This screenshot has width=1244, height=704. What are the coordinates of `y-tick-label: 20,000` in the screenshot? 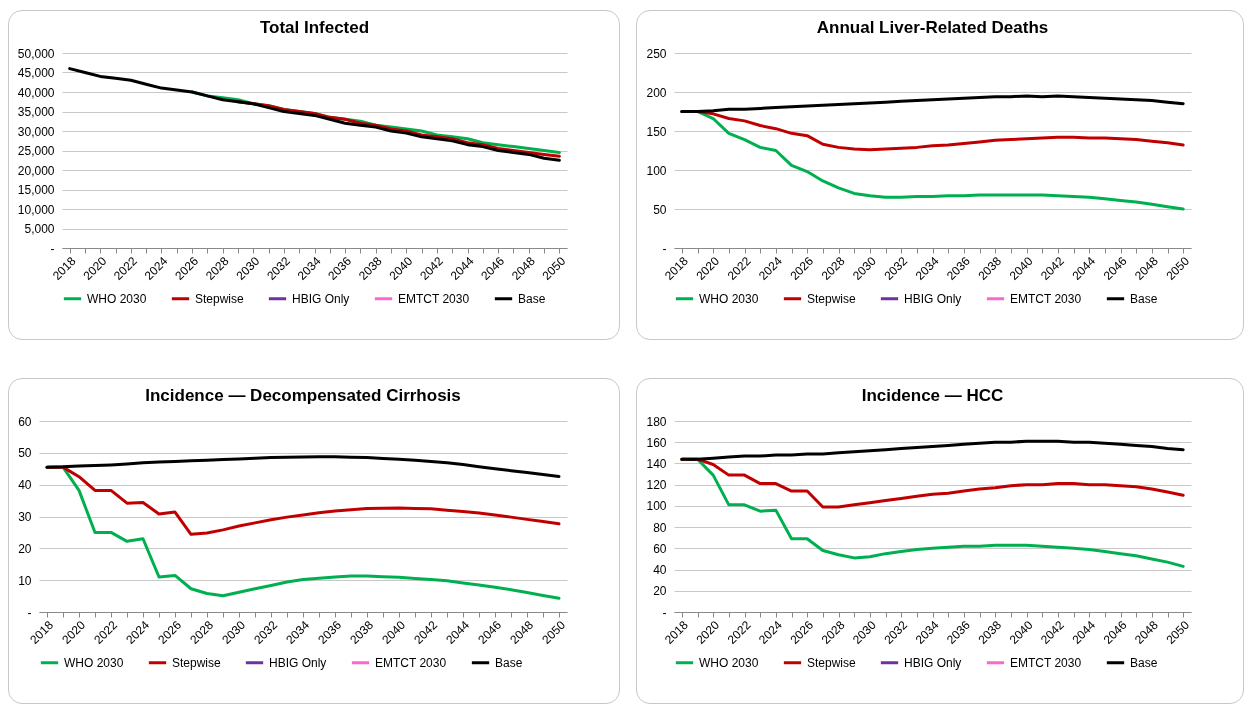 It's located at (36, 170).